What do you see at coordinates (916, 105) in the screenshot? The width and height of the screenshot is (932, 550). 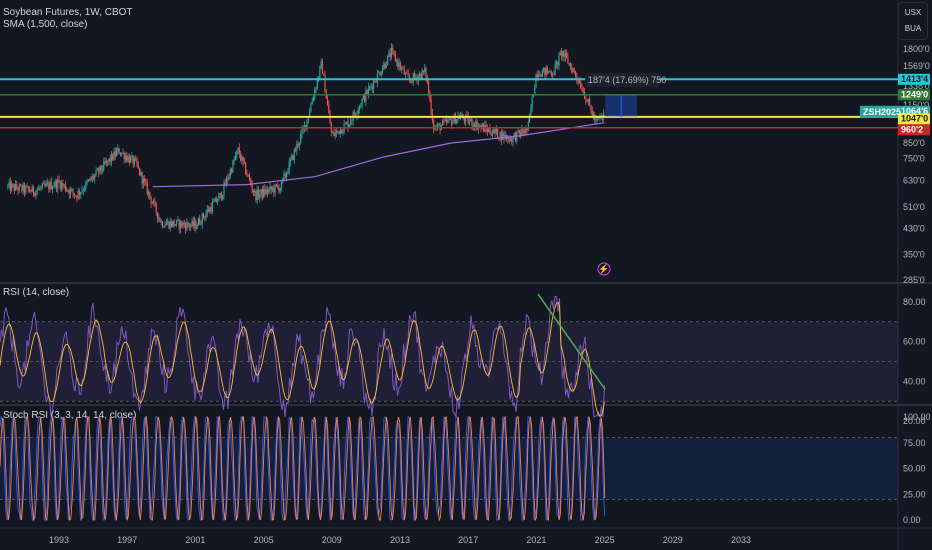 I see `price-axis-tick: 1150'0` at bounding box center [916, 105].